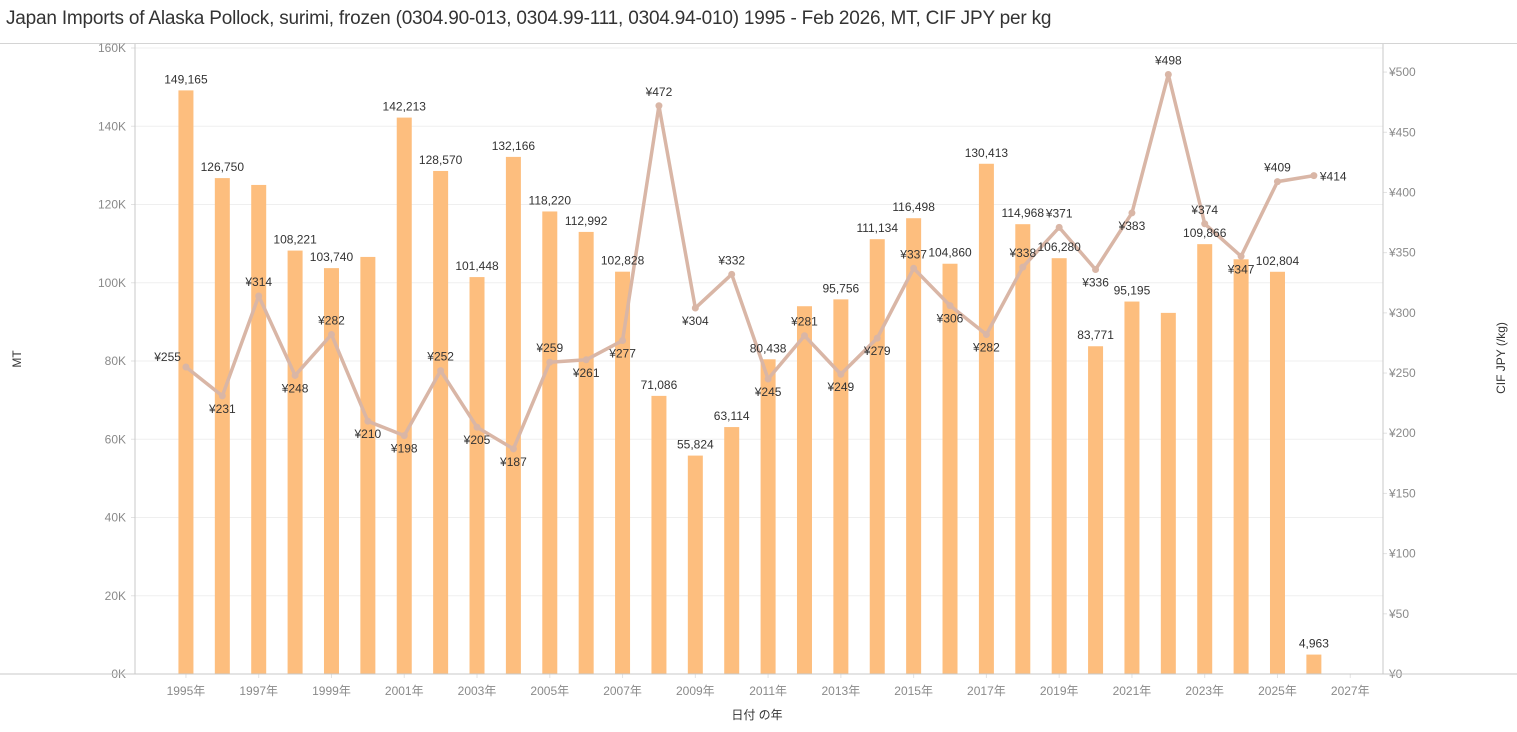 The image size is (1517, 732). What do you see at coordinates (950, 319) in the screenshot?
I see `price-value-label: ¥306` at bounding box center [950, 319].